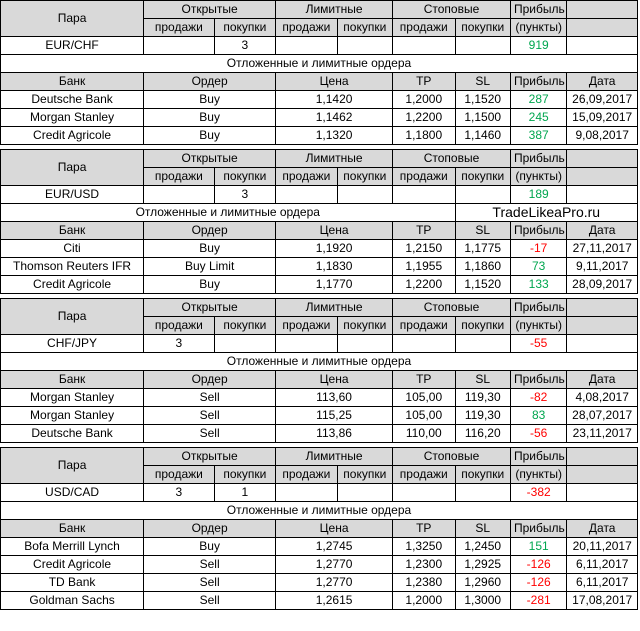 The image size is (640, 631). What do you see at coordinates (365, 492) in the screenshot?
I see `limit-buy-count` at bounding box center [365, 492].